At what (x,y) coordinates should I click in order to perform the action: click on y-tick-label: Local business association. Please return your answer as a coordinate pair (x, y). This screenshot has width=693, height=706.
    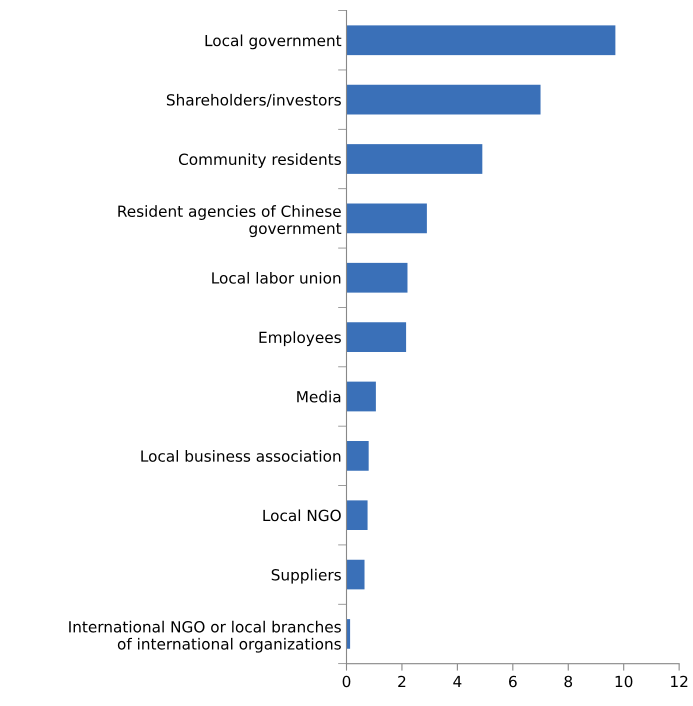
    Looking at the image, I should click on (240, 456).